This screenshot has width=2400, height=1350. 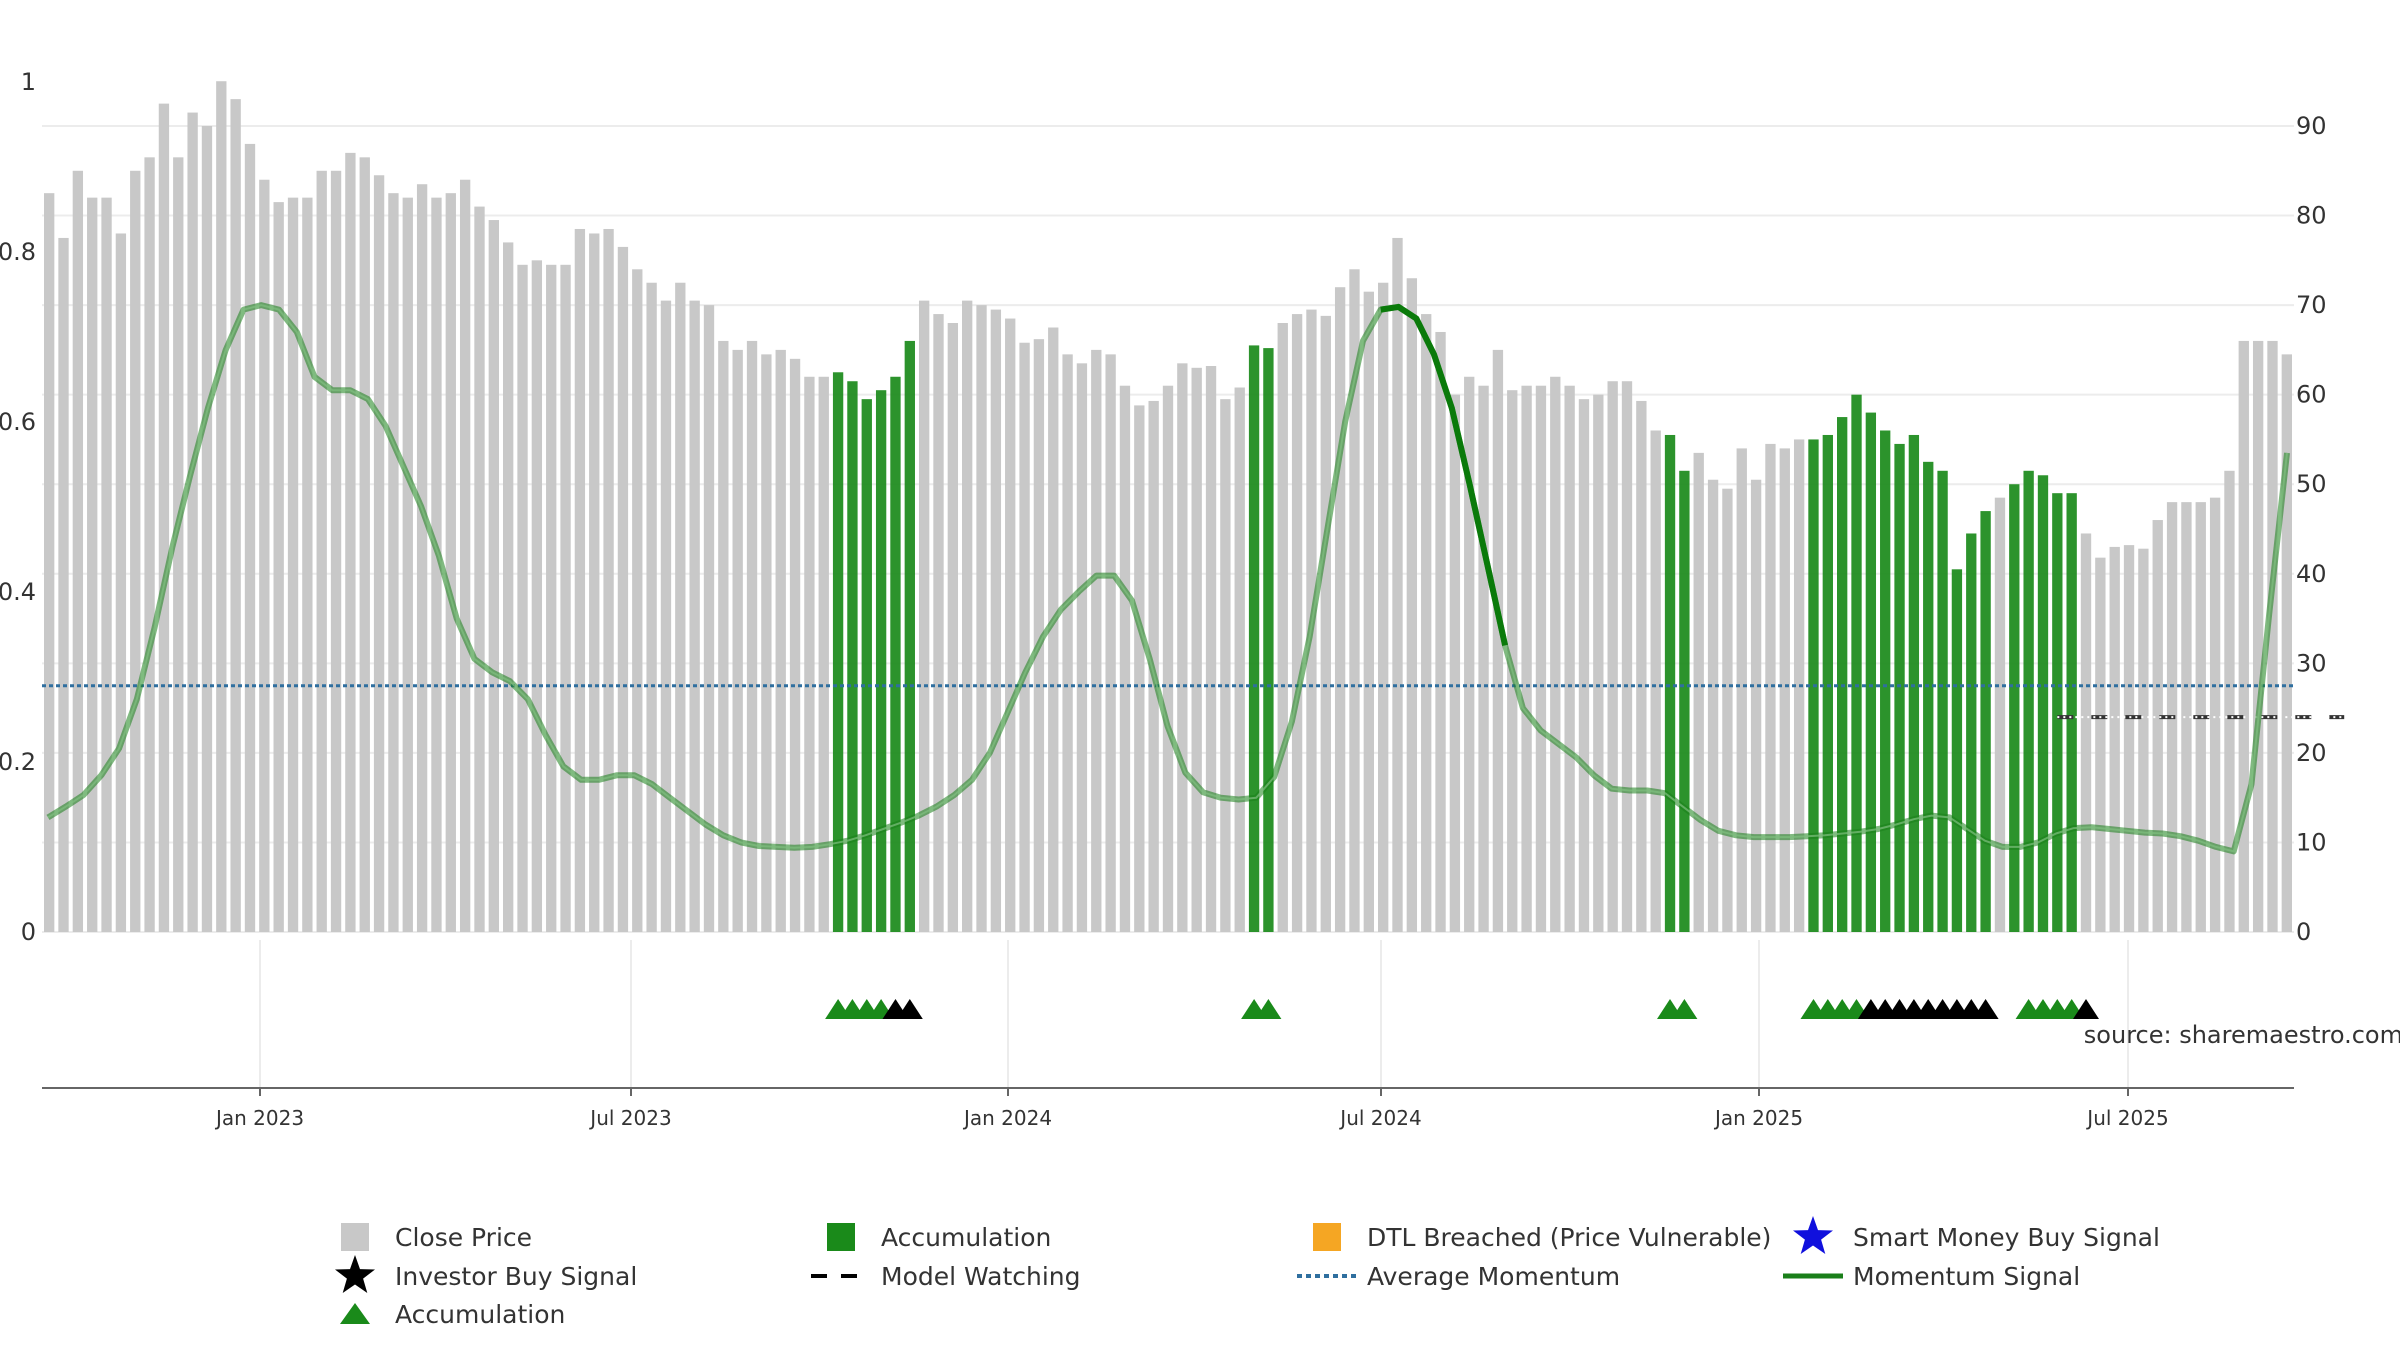 What do you see at coordinates (2311, 529) in the screenshot?
I see `right-axis: 0 10 20 30 40 50 60 70 80 90` at bounding box center [2311, 529].